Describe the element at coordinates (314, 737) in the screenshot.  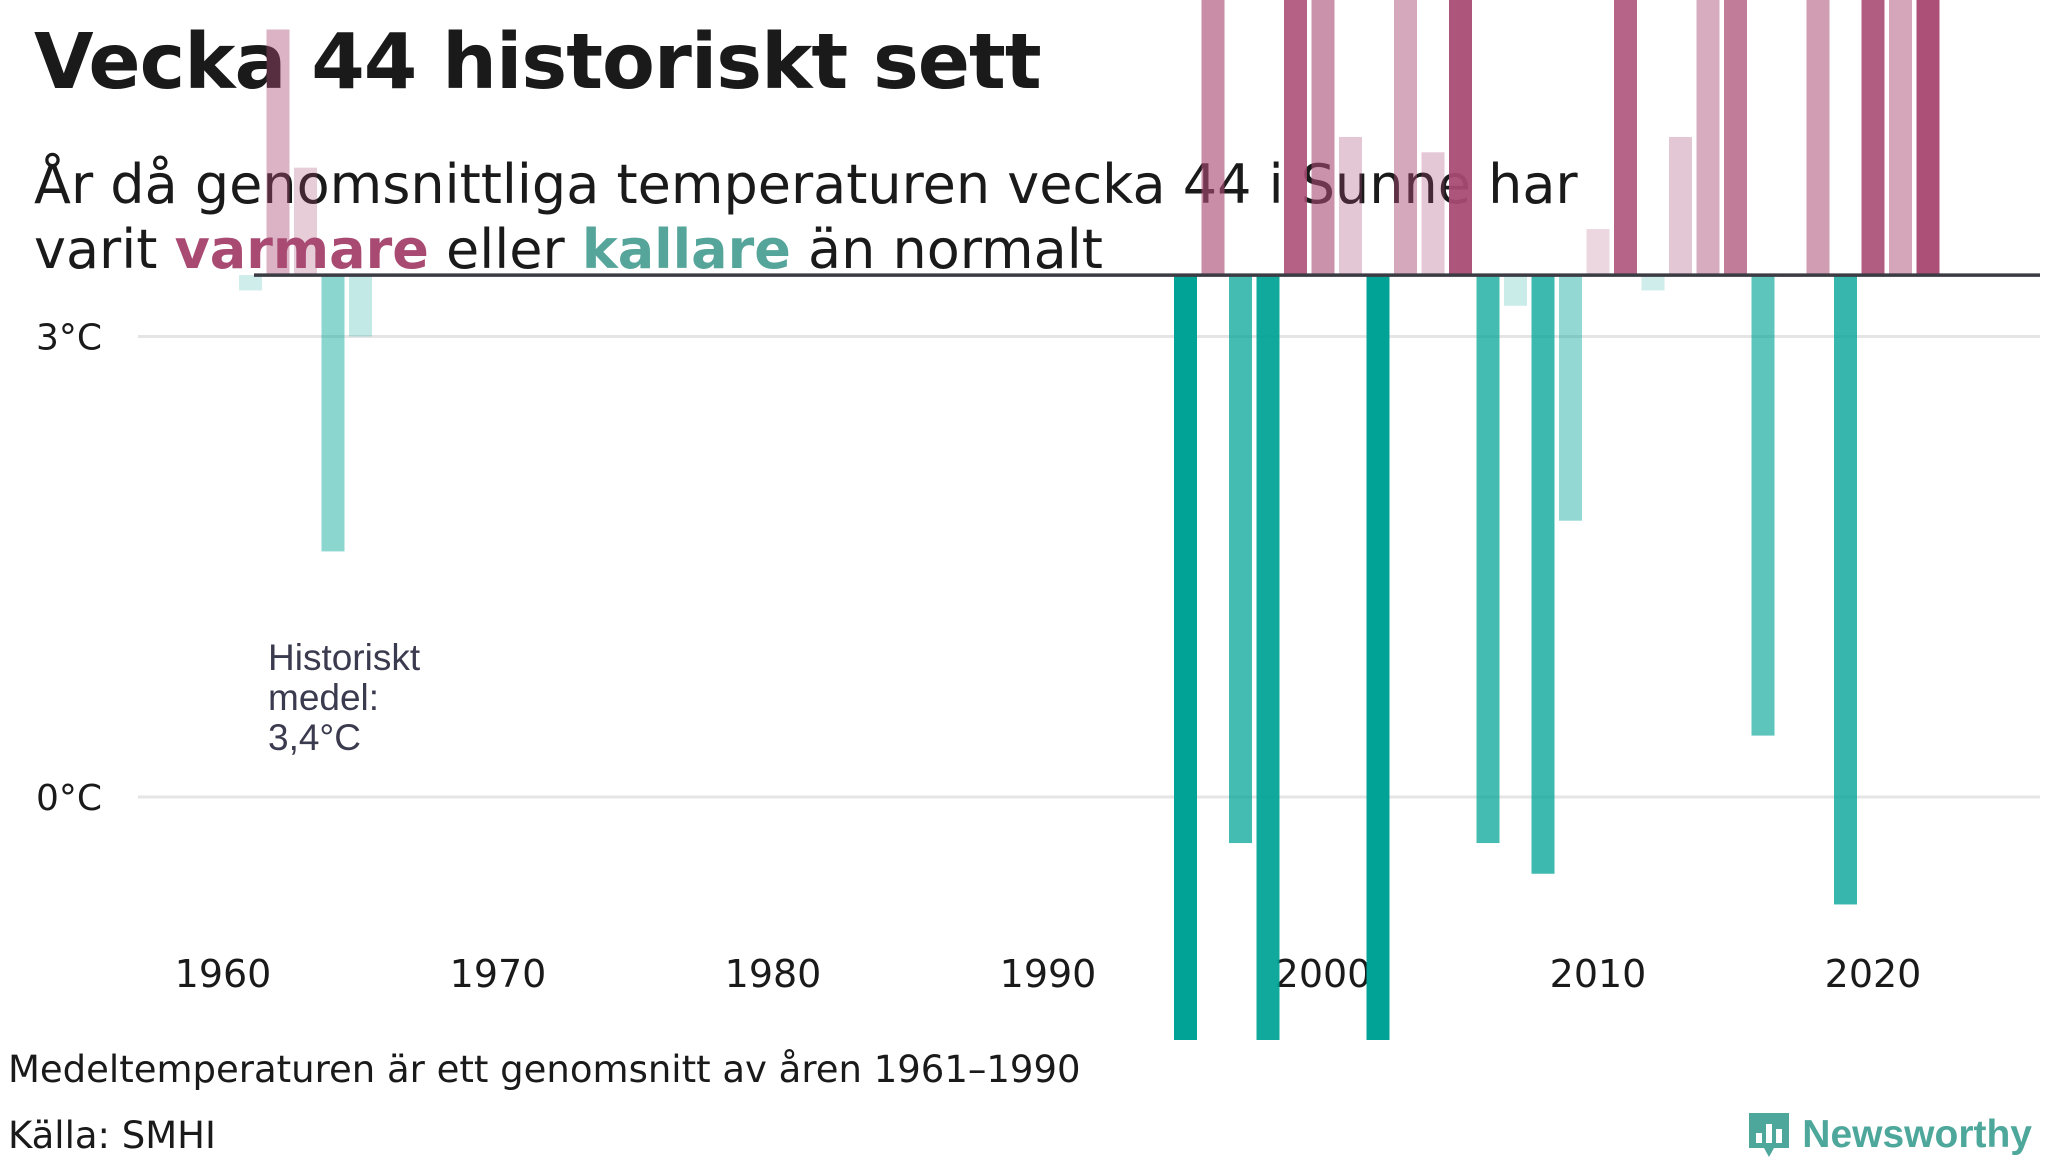
I see `reference-label: 3,4°C` at that location.